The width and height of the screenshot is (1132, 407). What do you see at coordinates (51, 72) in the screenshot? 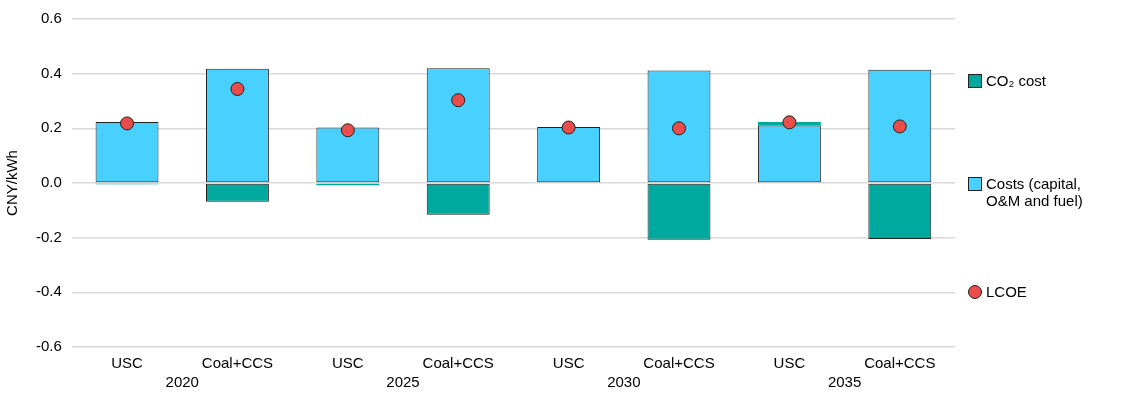
I see `y-tick-label: 0.4` at bounding box center [51, 72].